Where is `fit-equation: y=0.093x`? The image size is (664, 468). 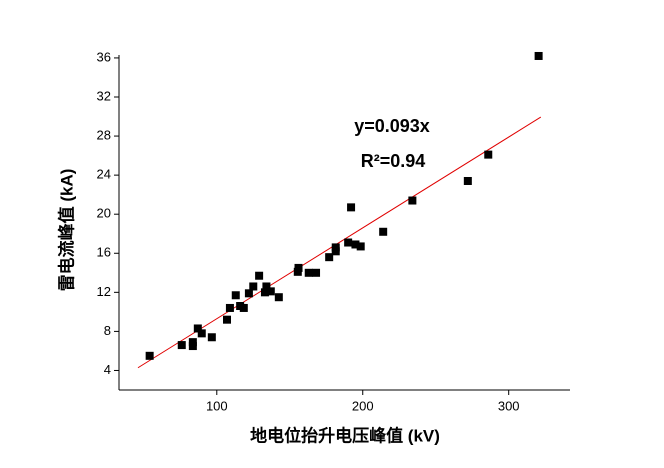 fit-equation: y=0.093x is located at coordinates (392, 126).